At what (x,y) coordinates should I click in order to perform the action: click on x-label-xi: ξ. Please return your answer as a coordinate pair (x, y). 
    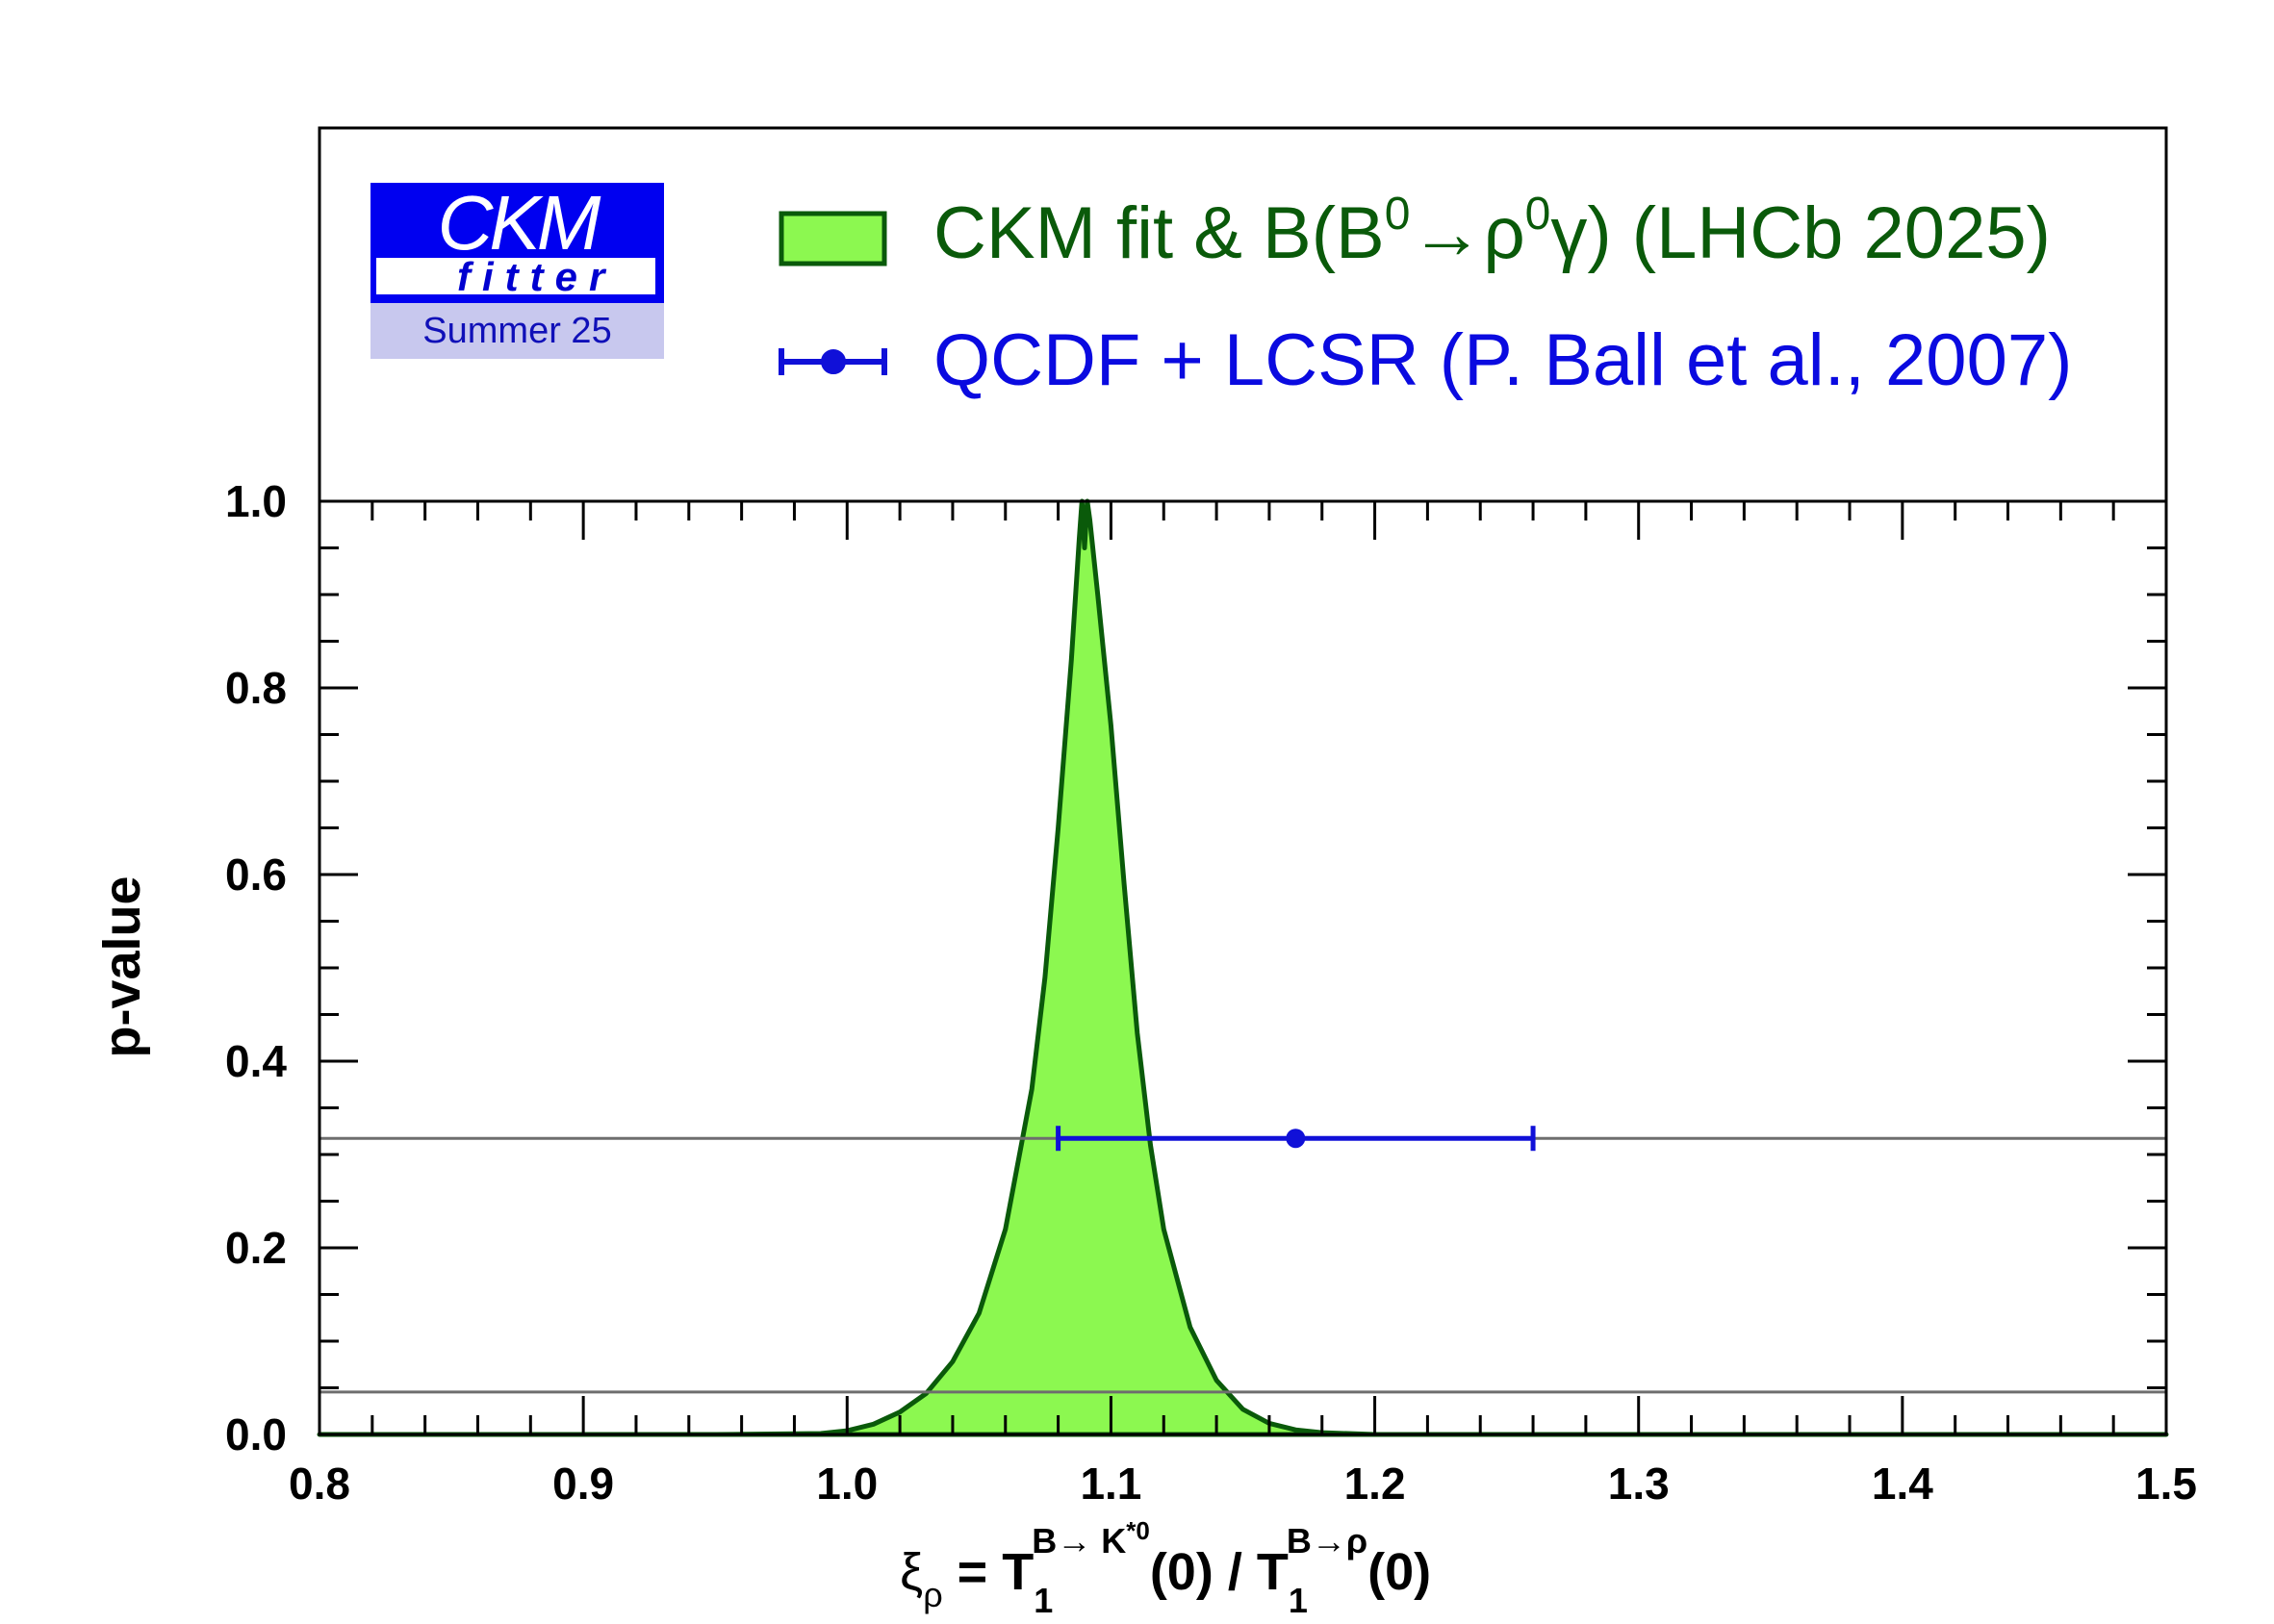
    Looking at the image, I should click on (911, 1572).